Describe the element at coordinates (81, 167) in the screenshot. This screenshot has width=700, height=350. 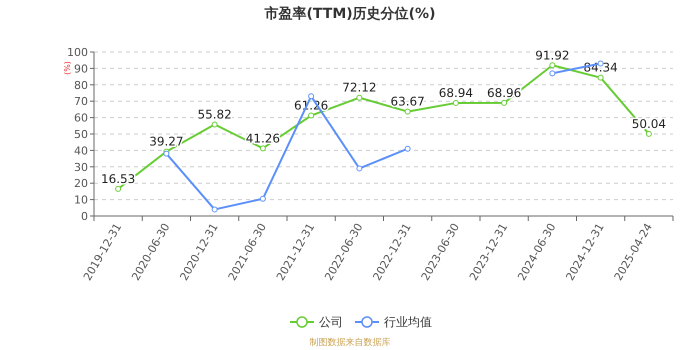
I see `y-tick-label: 30` at that location.